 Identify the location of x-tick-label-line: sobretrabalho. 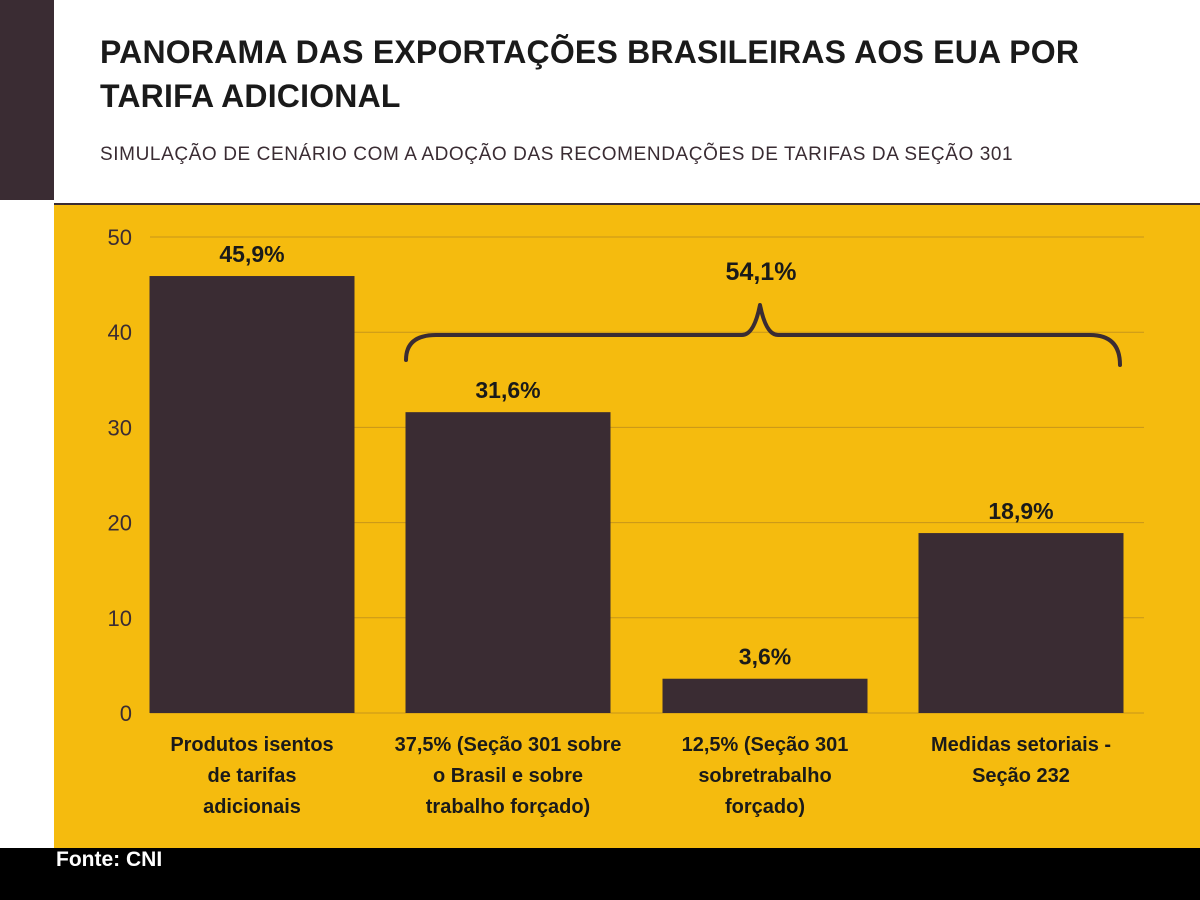
(764, 776).